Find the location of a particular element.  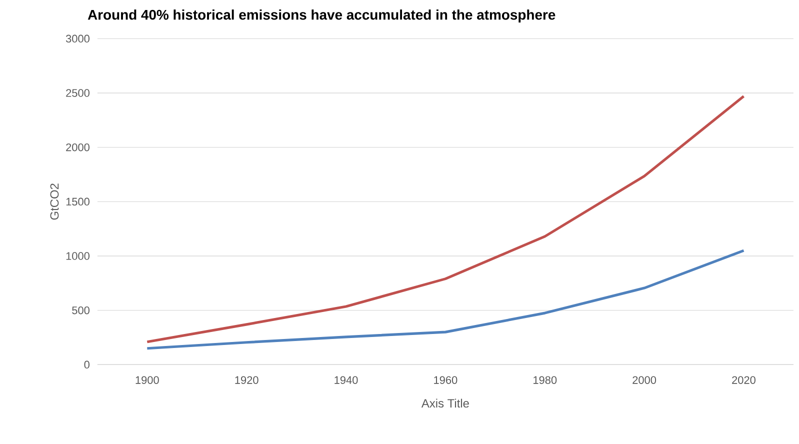

x-tick-label: 1980 is located at coordinates (545, 380).